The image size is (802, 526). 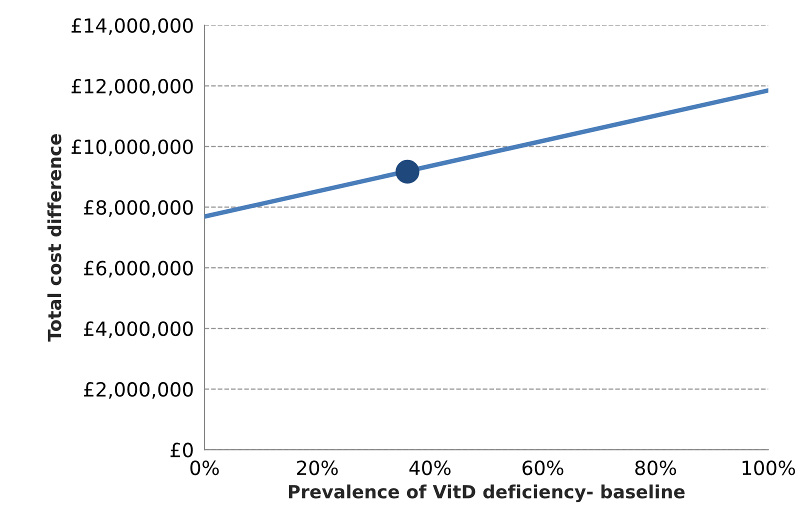 What do you see at coordinates (655, 468) in the screenshot?
I see `x-tick-label: 80%` at bounding box center [655, 468].